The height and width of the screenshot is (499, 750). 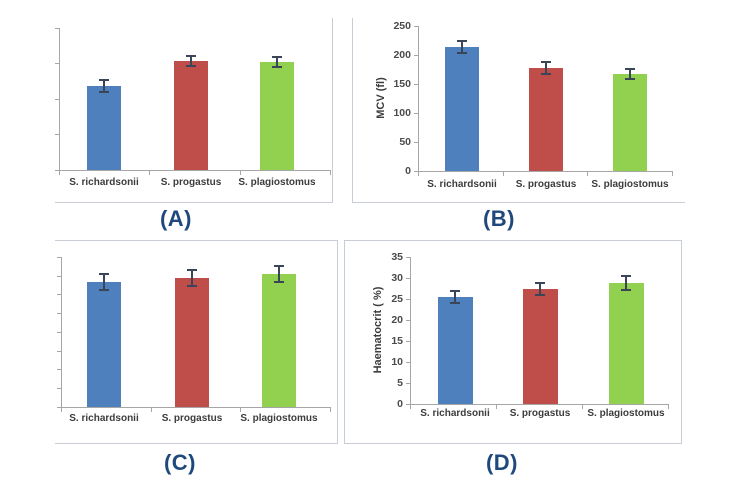 I want to click on y-tick-label: 50, so click(x=405, y=142).